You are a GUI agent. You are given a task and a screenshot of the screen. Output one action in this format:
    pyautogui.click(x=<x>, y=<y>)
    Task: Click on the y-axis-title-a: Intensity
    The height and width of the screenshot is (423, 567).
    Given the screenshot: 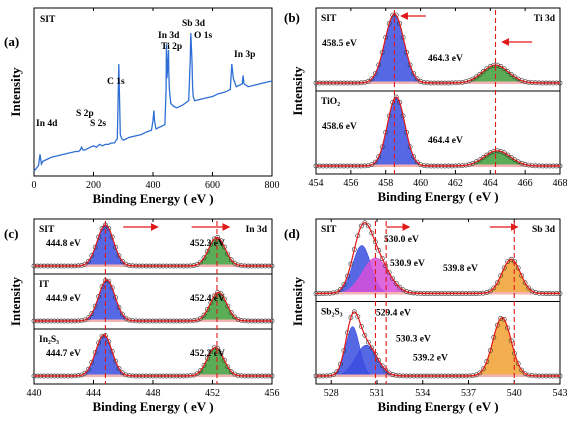 What is the action you would take?
    pyautogui.click(x=15, y=92)
    